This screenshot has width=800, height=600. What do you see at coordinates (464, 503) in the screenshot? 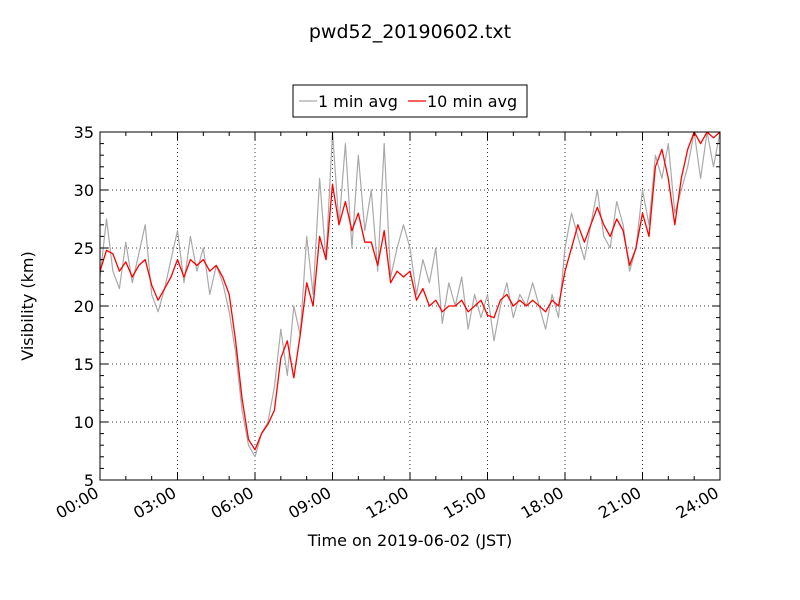
I see `x-tick-label: 15:00` at bounding box center [464, 503].